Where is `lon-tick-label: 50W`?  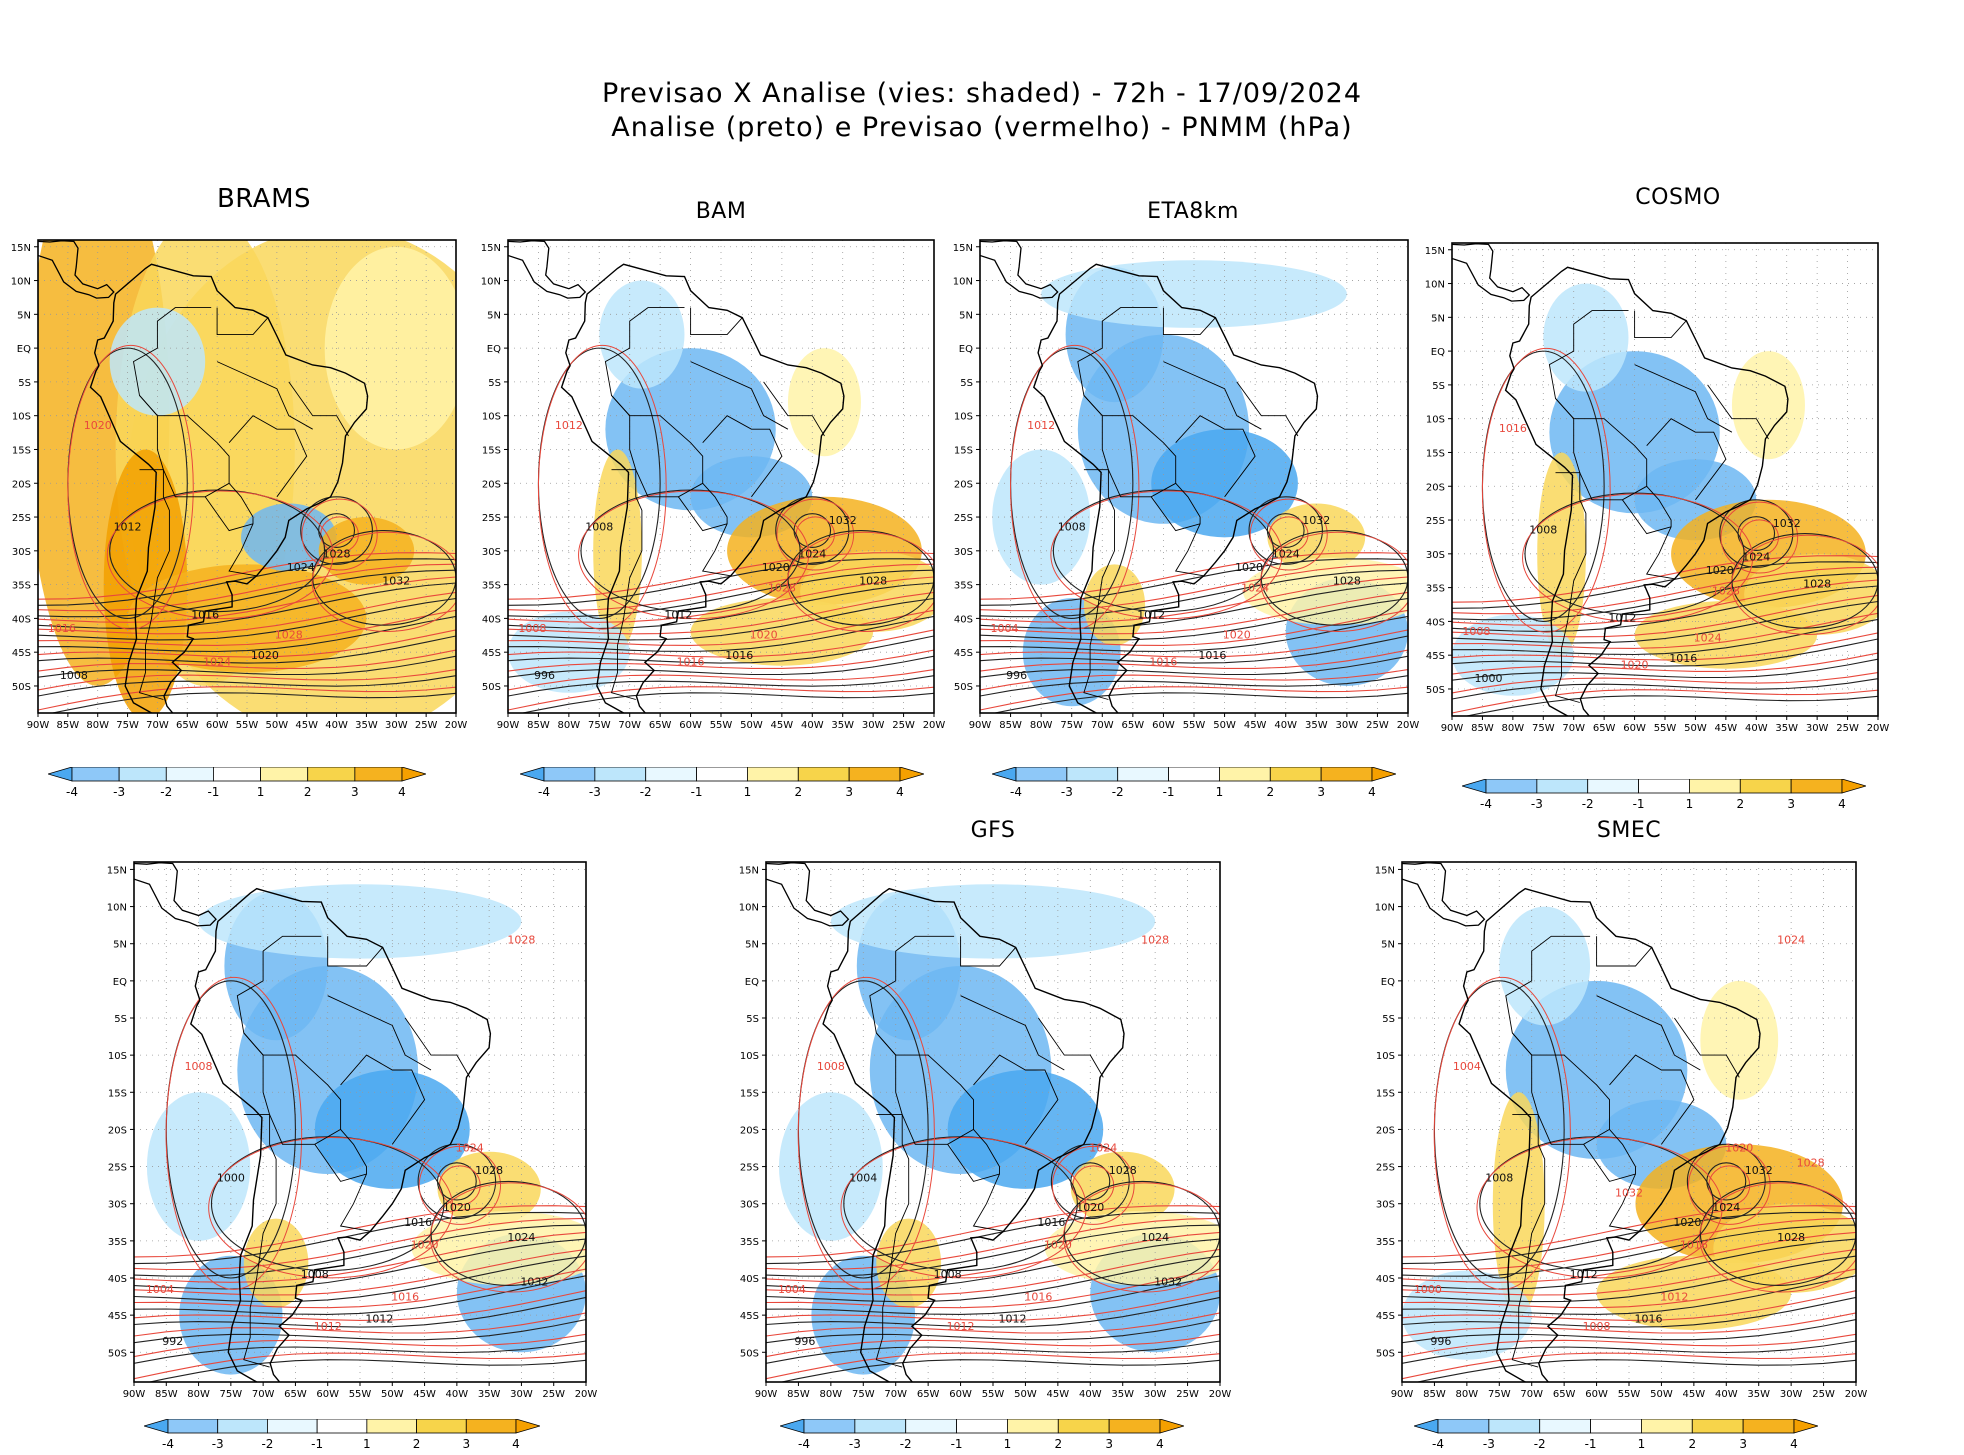 lon-tick-label: 50W is located at coordinates (751, 725).